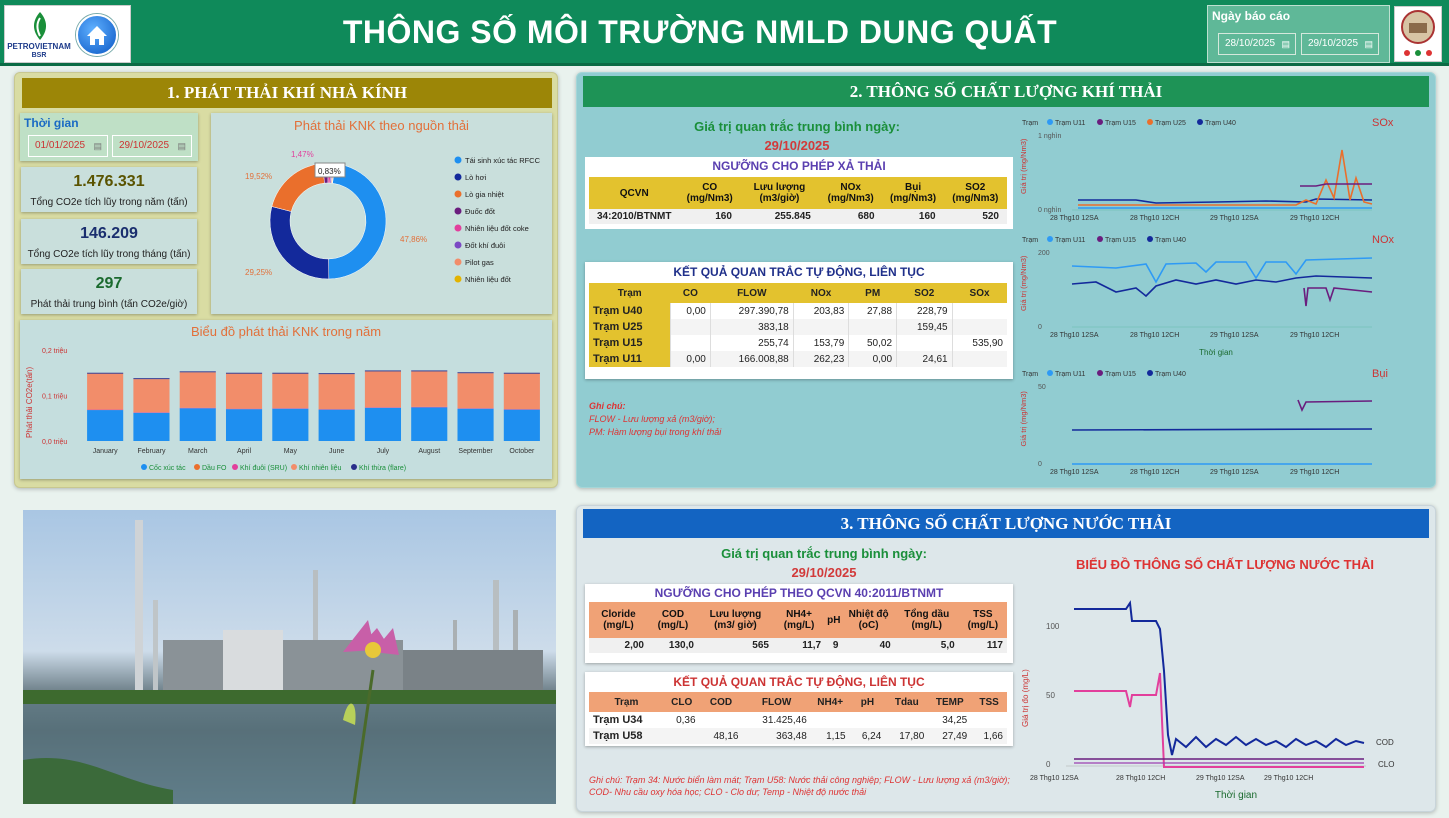  Describe the element at coordinates (1044, 253) in the screenshot. I see `y-tick: 200` at that location.